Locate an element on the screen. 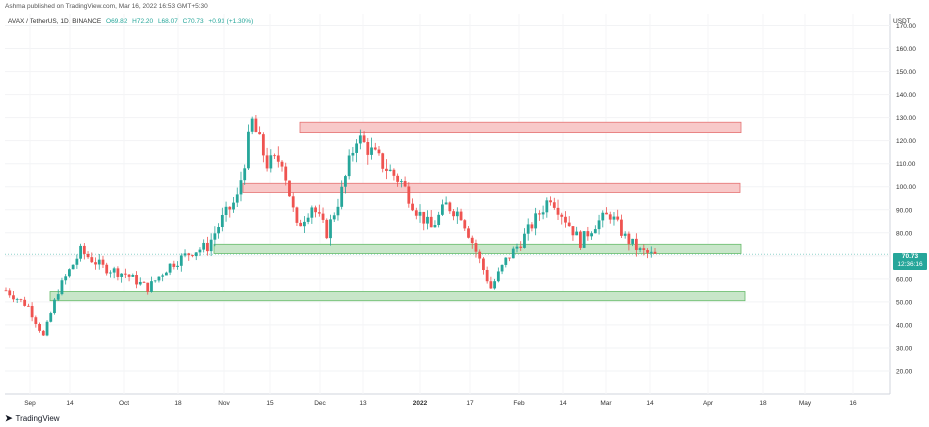 The image size is (929, 427). last-price-value: 70.73 is located at coordinates (910, 256).